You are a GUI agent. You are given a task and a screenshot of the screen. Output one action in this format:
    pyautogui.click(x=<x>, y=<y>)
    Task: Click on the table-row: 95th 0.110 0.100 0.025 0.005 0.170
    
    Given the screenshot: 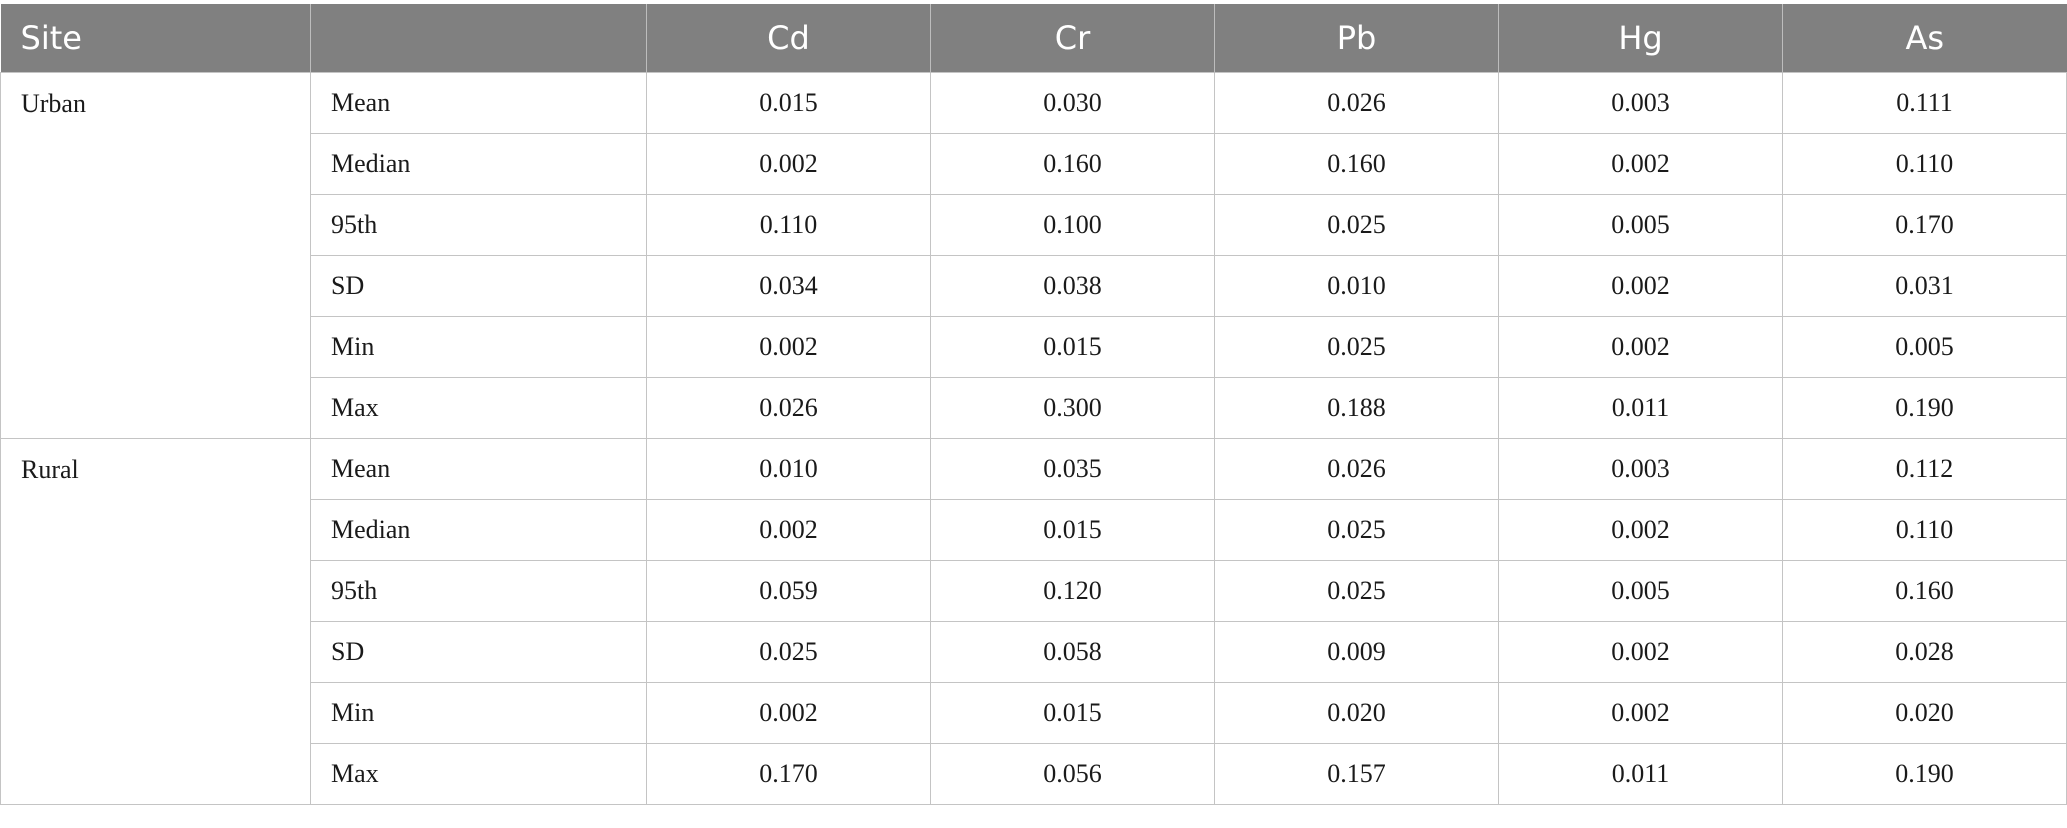 What is the action you would take?
    pyautogui.click(x=1034, y=225)
    